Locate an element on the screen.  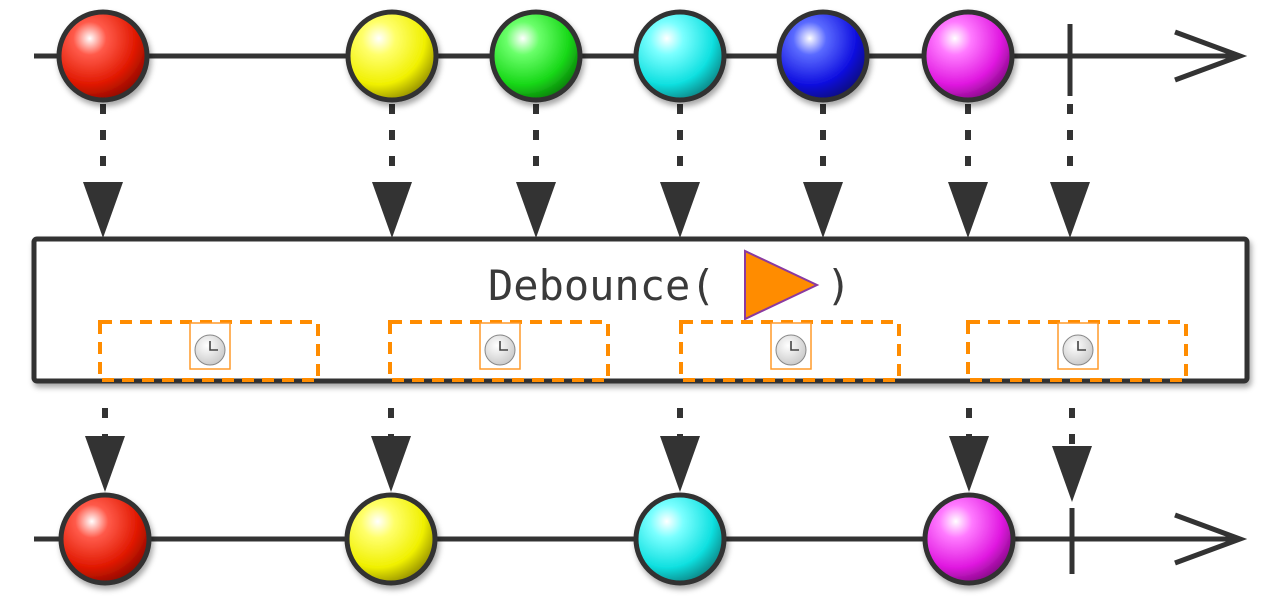
operator-name: Debounce( is located at coordinates (602, 285).